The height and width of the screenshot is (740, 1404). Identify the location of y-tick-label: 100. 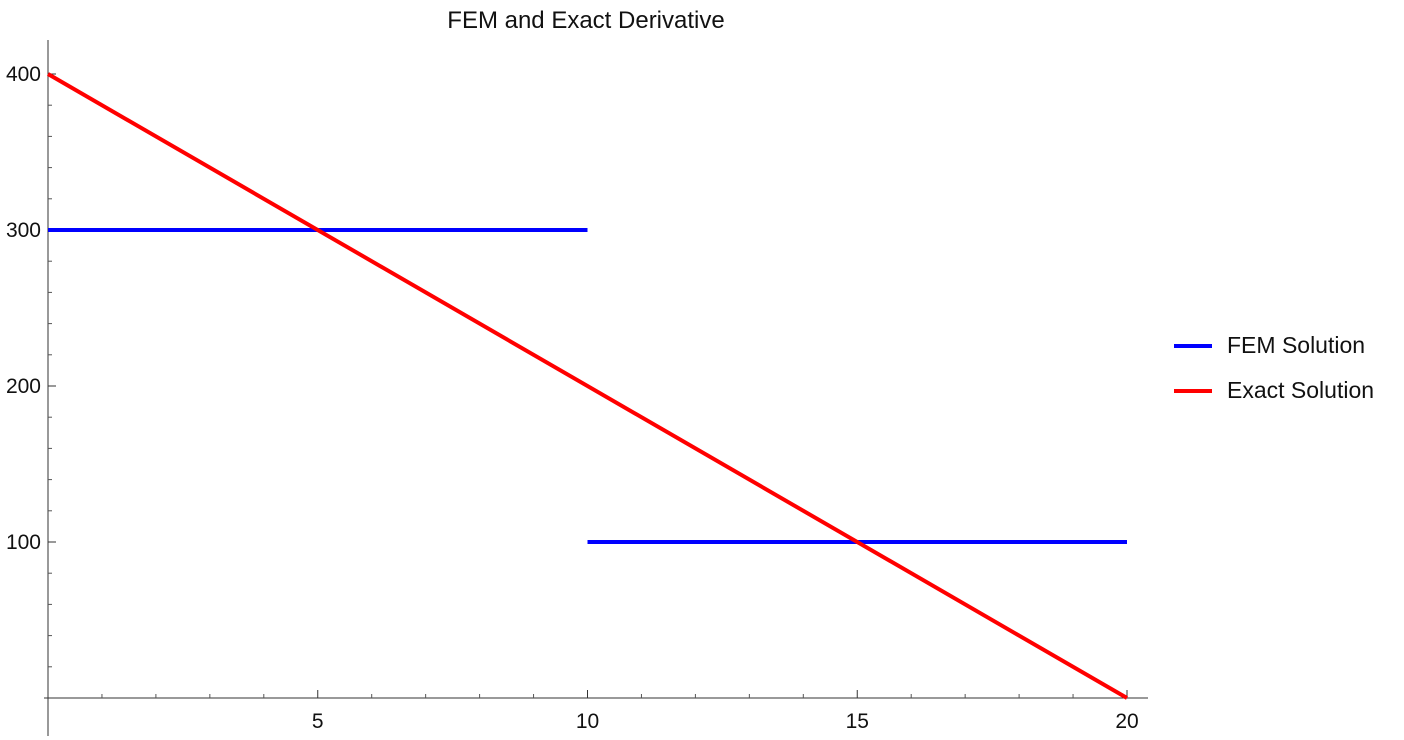
(23, 542).